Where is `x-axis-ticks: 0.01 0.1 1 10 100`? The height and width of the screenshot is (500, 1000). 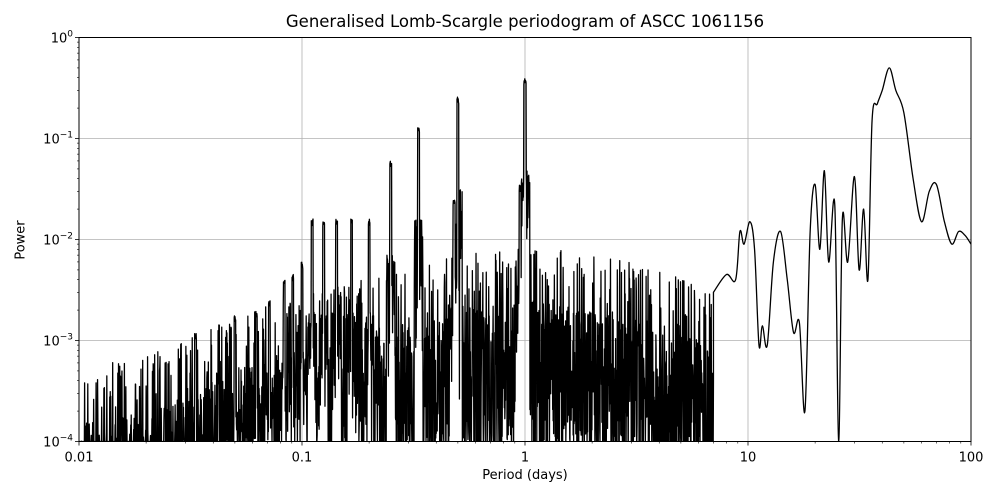
x-axis-ticks: 0.01 0.1 1 10 100 is located at coordinates (524, 453).